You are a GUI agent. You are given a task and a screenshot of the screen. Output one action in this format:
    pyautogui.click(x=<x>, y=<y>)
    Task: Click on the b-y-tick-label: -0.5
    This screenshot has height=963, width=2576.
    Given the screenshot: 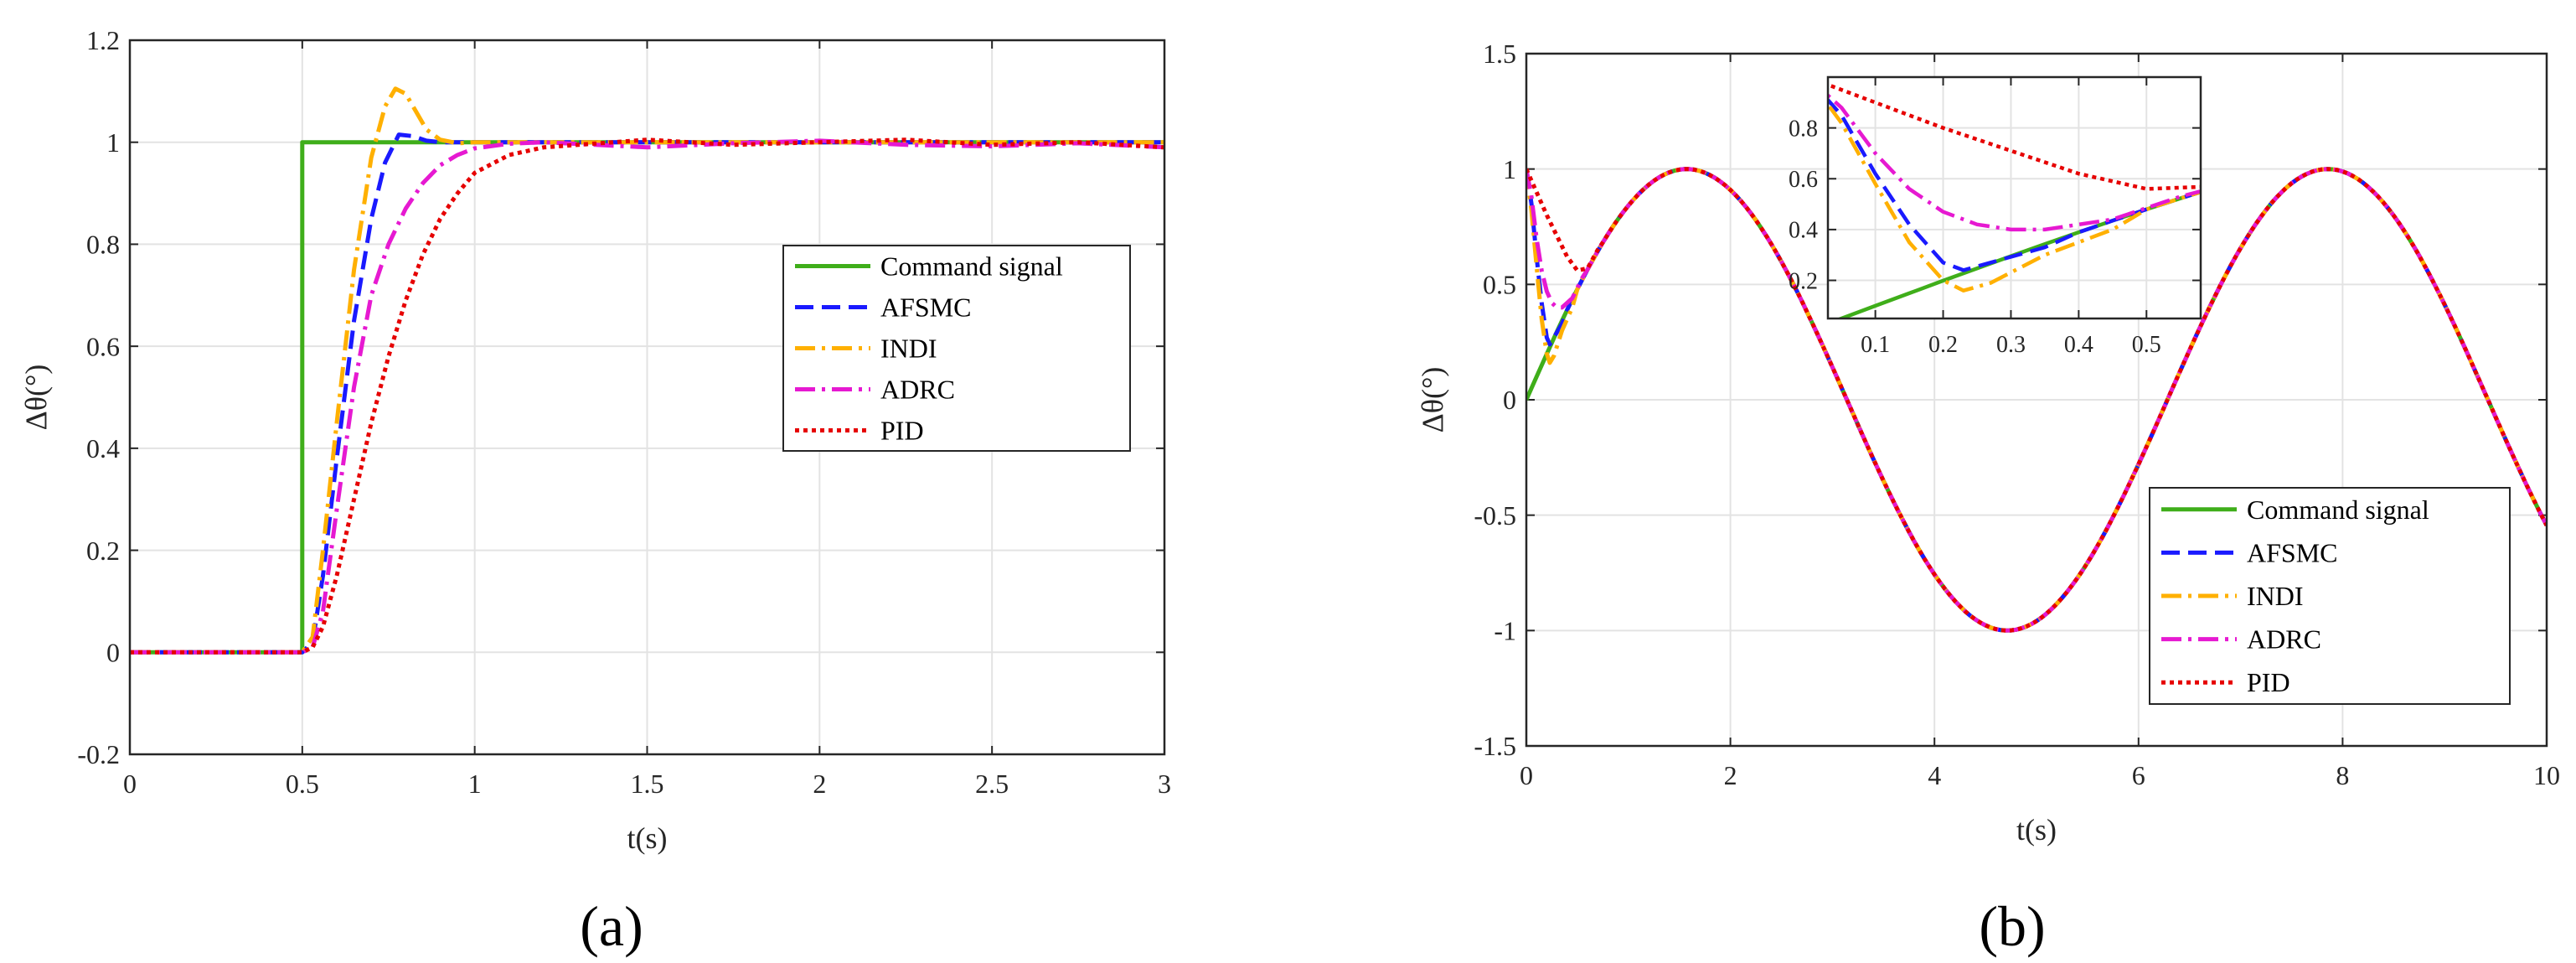 What is the action you would take?
    pyautogui.click(x=1495, y=515)
    